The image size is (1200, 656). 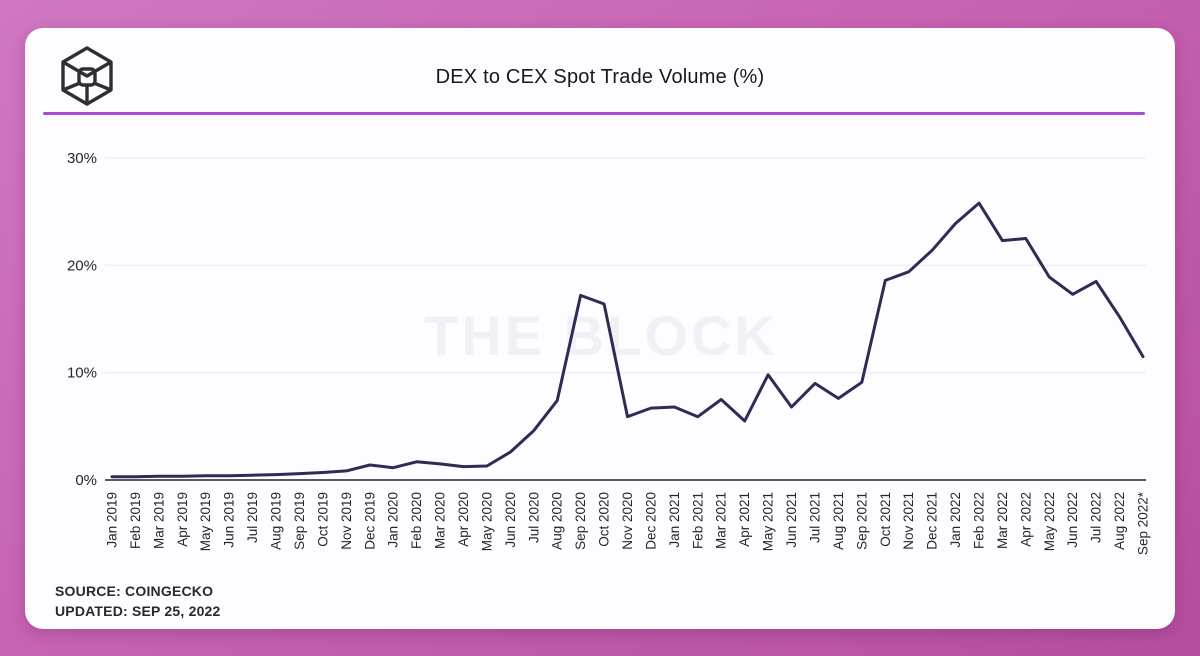 I want to click on x-axis-label: Feb 2022, so click(x=978, y=520).